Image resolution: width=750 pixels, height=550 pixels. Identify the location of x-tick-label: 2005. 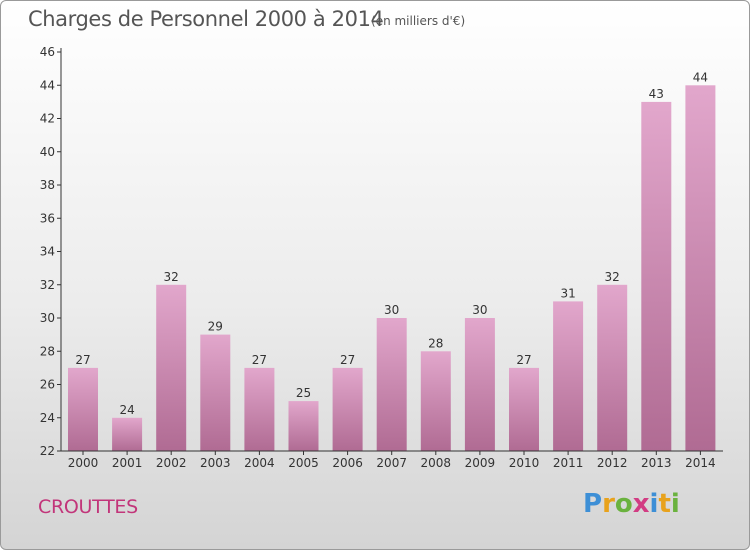
(303, 463).